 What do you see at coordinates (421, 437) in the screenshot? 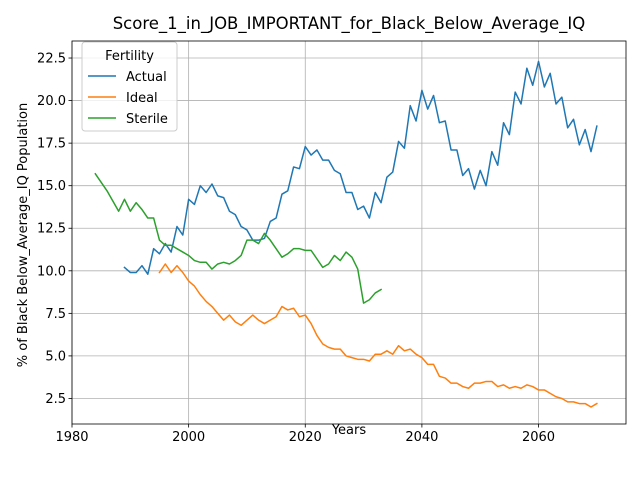
I see `x-tick-label: 2040` at bounding box center [421, 437].